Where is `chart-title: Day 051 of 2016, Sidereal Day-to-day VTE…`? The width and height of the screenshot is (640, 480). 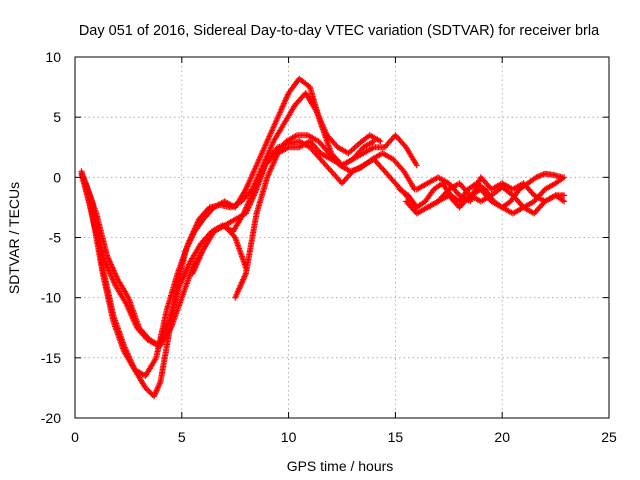 chart-title: Day 051 of 2016, Sidereal Day-to-day VTE… is located at coordinates (339, 31).